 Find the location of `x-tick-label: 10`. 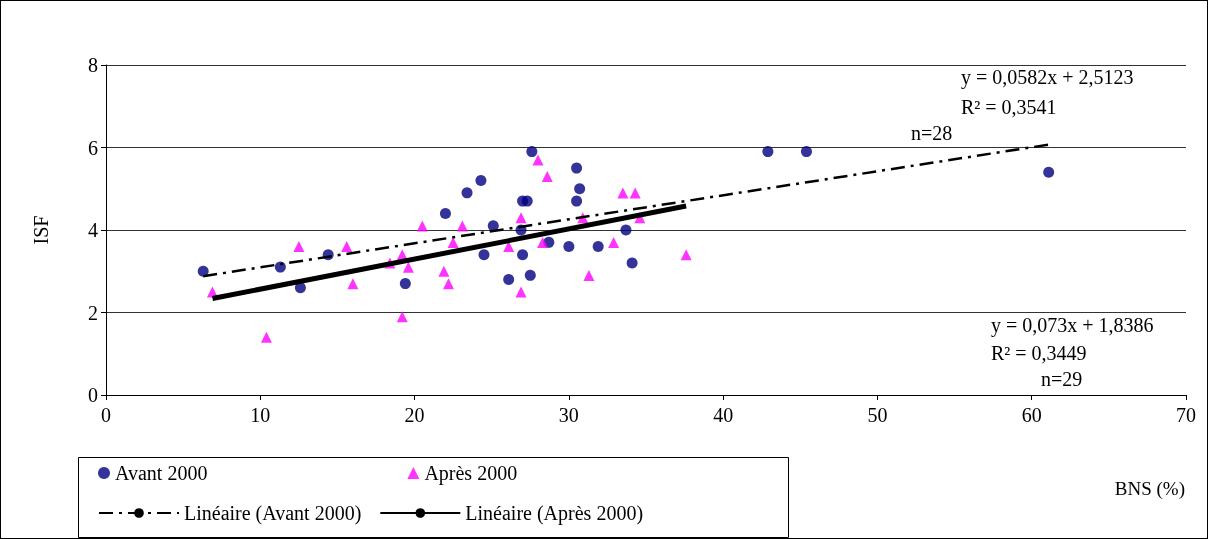

x-tick-label: 10 is located at coordinates (260, 415).